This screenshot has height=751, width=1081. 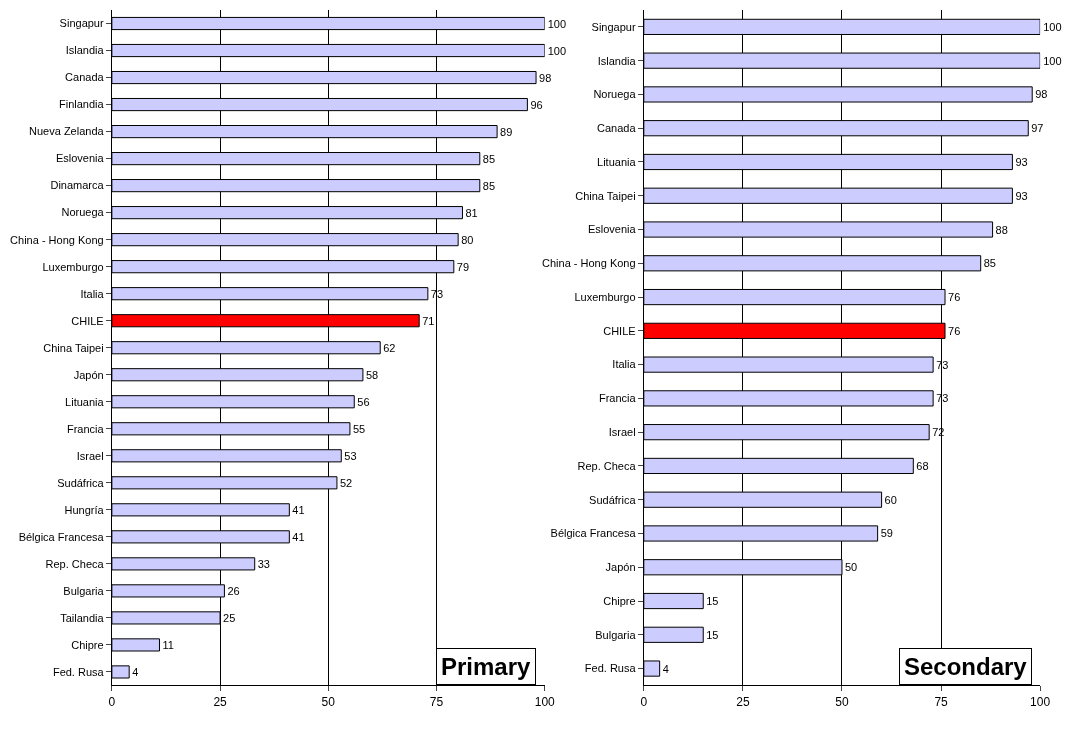 I want to click on data-label: 79, so click(x=463, y=266).